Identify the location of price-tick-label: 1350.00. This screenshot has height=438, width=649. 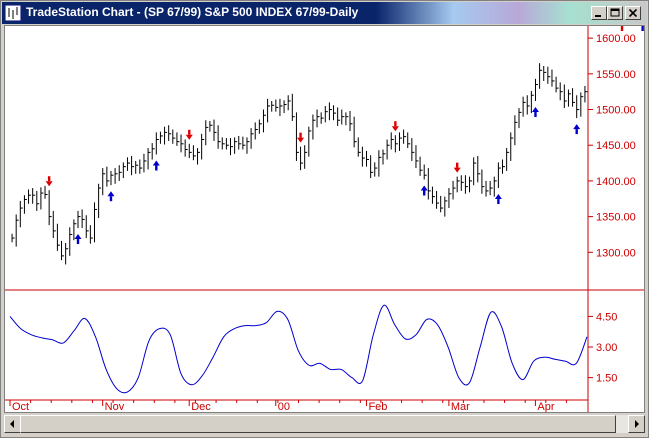
(616, 218).